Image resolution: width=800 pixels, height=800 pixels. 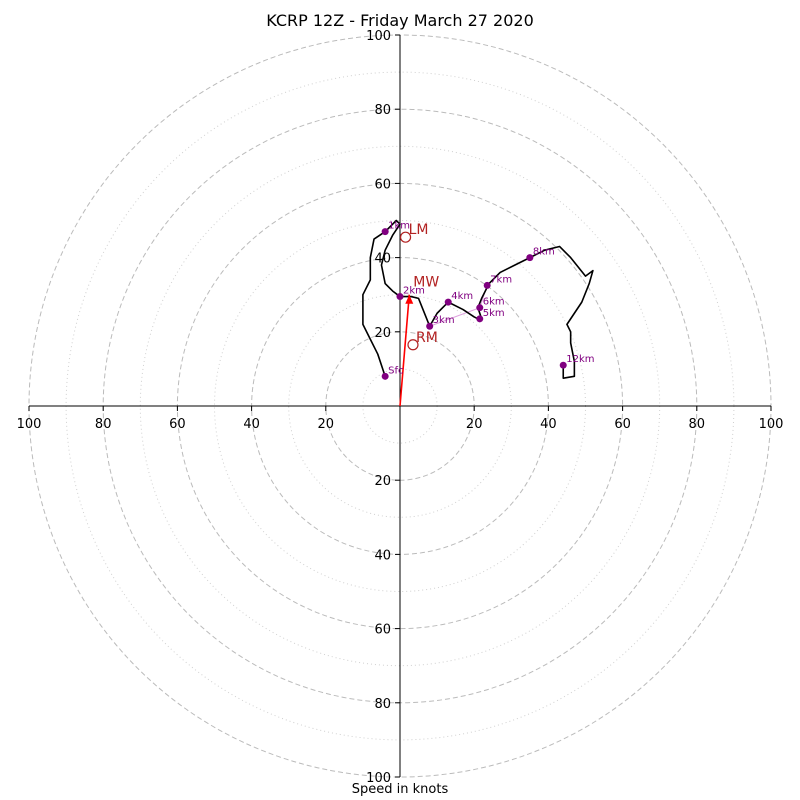 What do you see at coordinates (494, 313) in the screenshot?
I see `level-label-5km: 5km` at bounding box center [494, 313].